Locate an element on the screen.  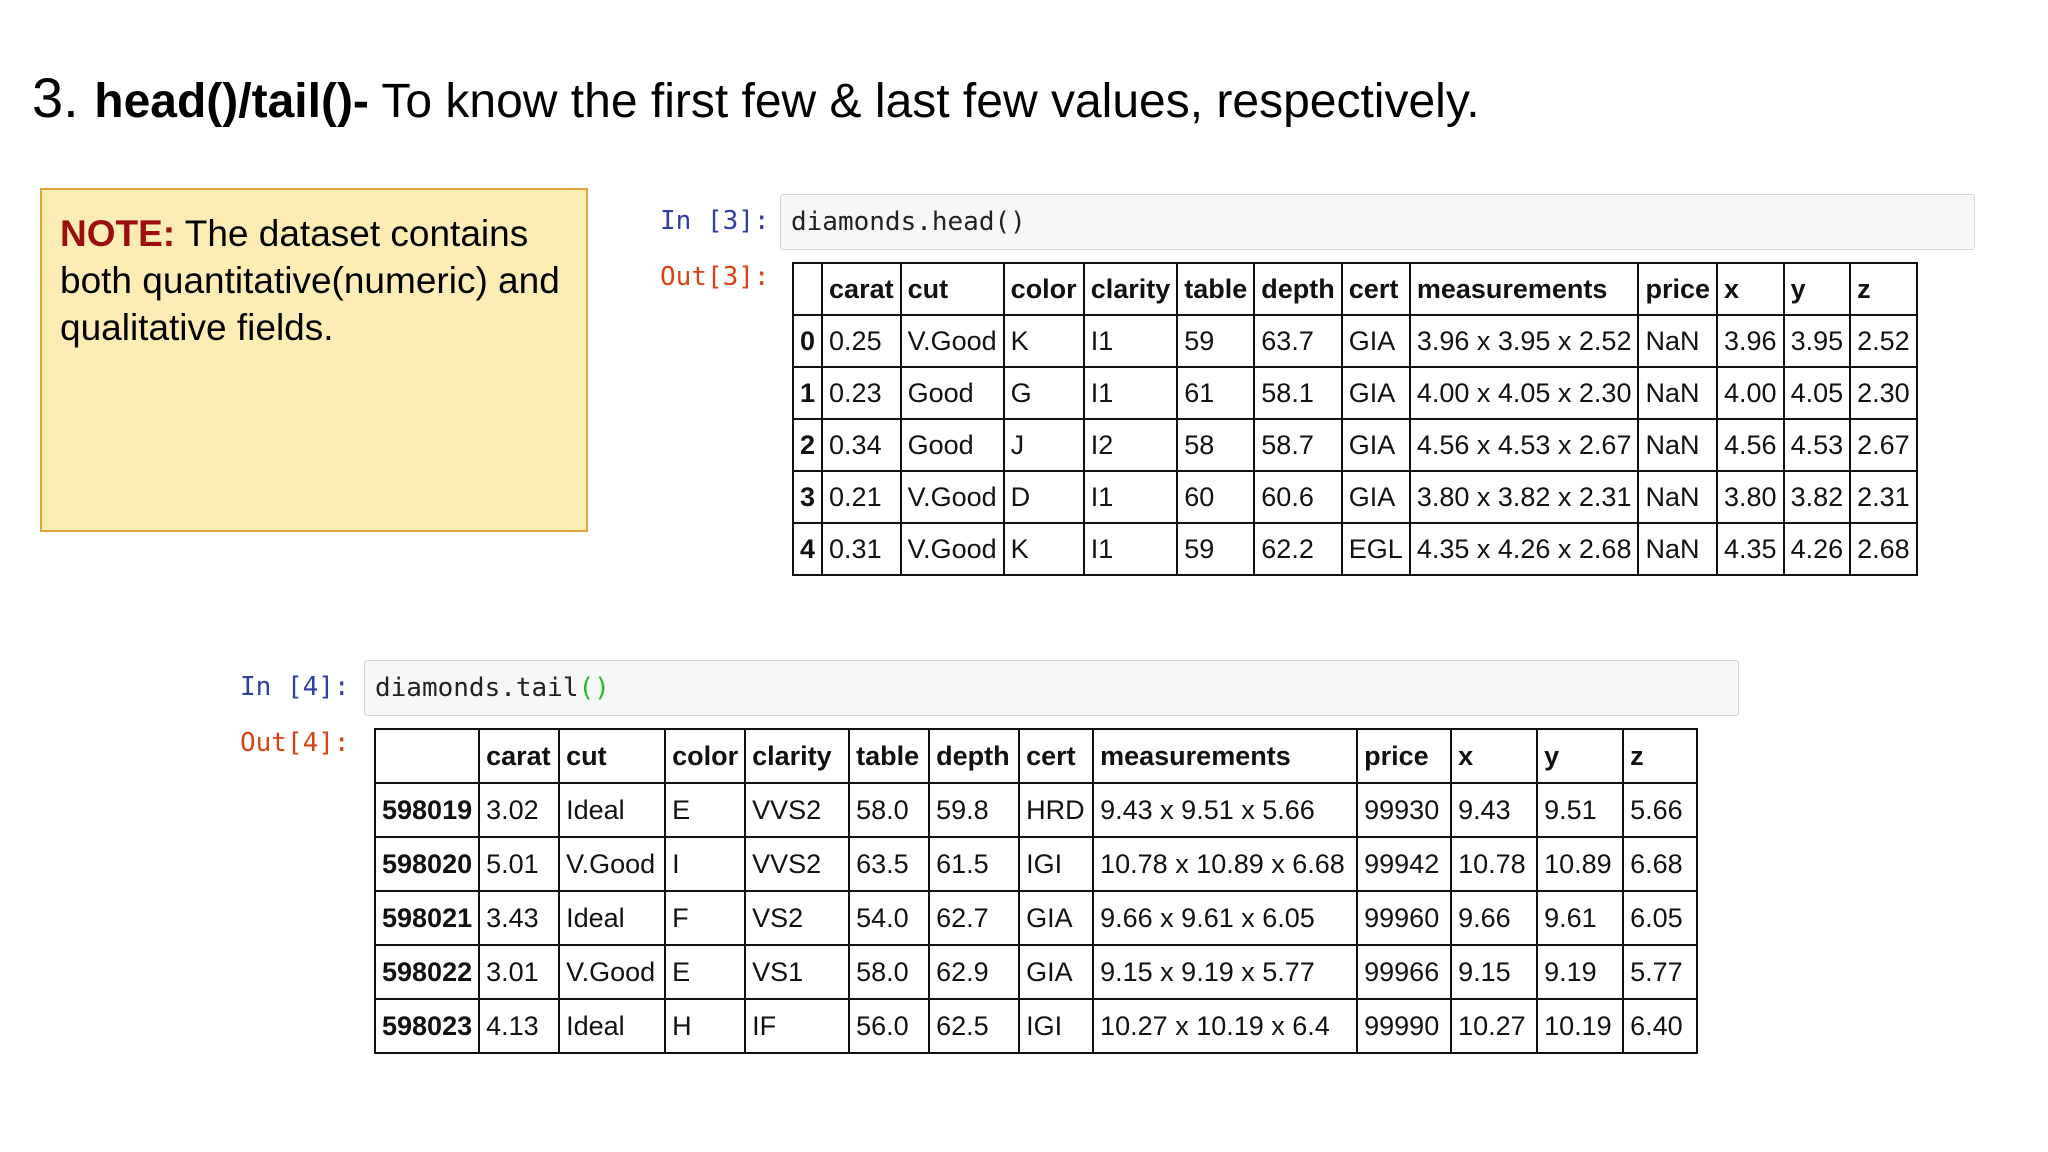
table-cell: 99990 is located at coordinates (1404, 1026).